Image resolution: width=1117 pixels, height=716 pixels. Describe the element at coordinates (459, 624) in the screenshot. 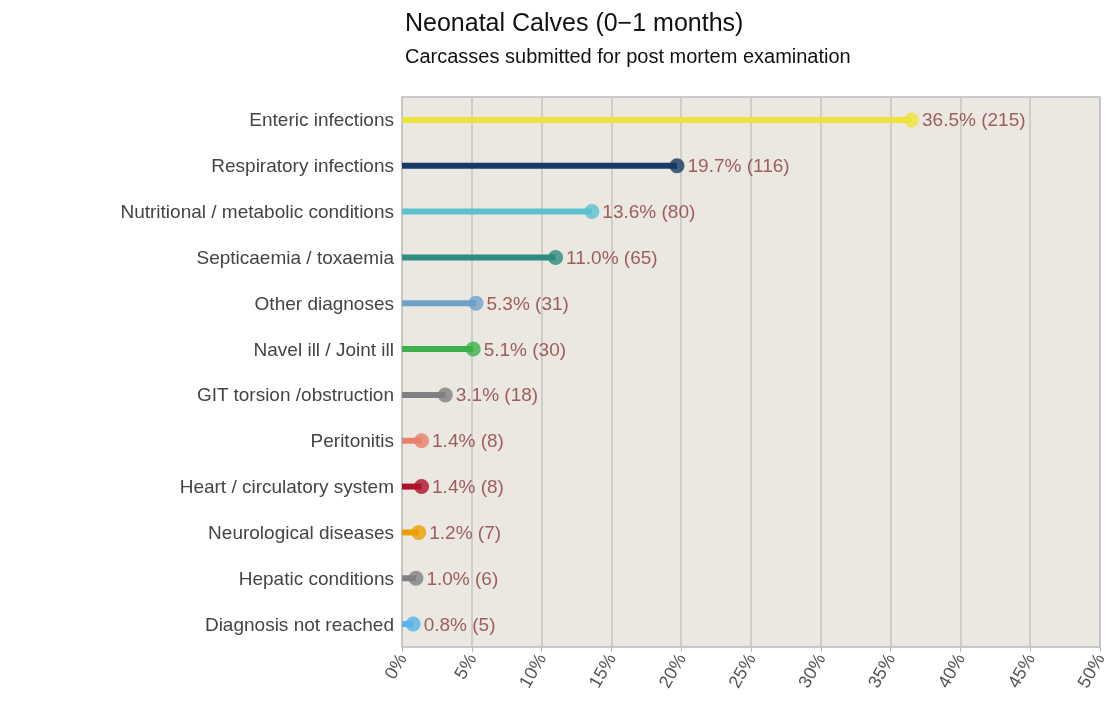

I see `data-label: 0.8% (5)` at that location.